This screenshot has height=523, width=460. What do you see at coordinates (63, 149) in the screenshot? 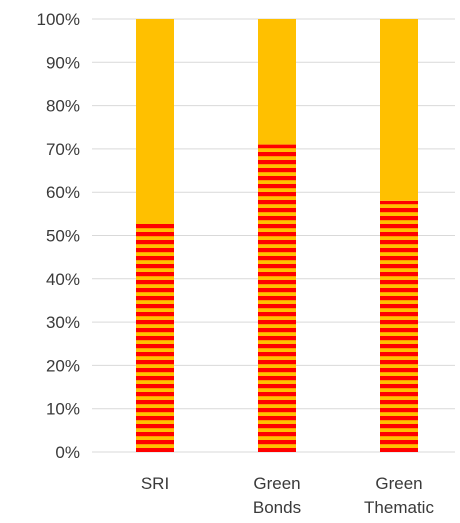
I see `y-tick-label: 70%` at bounding box center [63, 149].